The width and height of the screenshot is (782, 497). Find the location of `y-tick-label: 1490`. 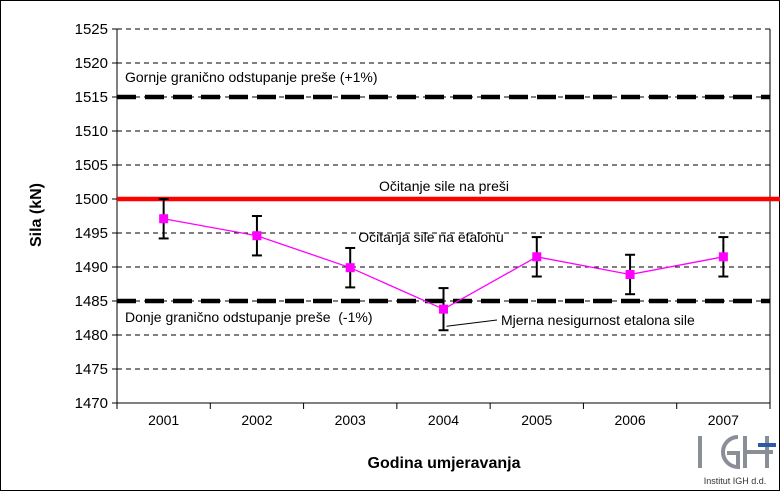

y-tick-label: 1490 is located at coordinates (91, 267).